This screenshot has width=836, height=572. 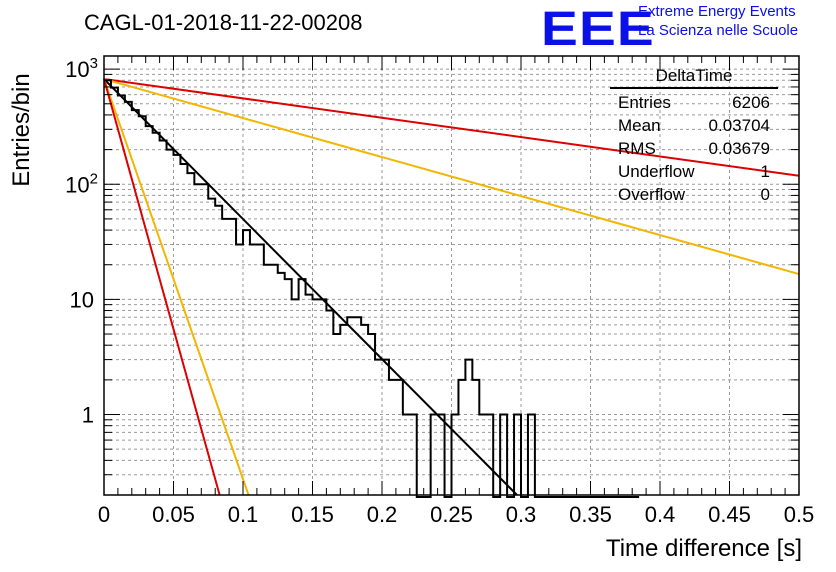 I want to click on x-tick-label: 0.25, so click(x=451, y=514).